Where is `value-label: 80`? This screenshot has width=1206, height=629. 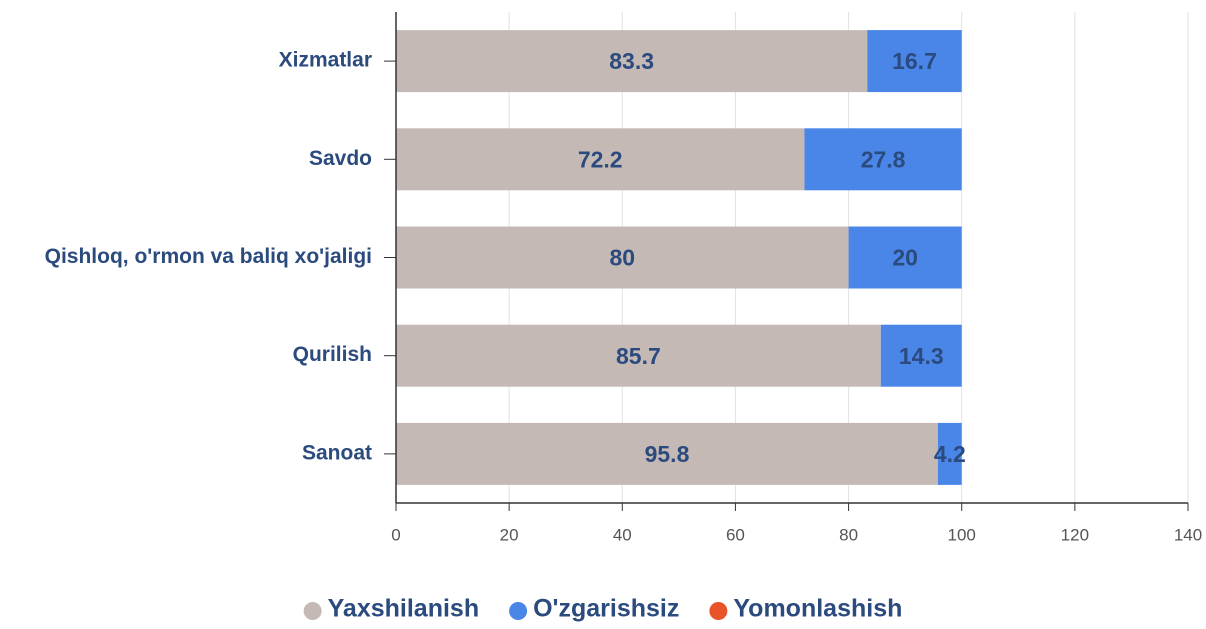 value-label: 80 is located at coordinates (622, 258).